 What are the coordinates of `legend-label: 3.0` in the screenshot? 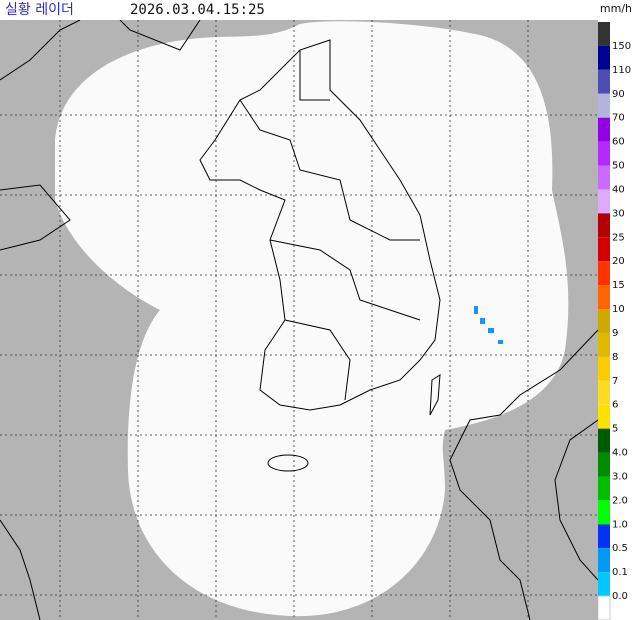 It's located at (620, 476).